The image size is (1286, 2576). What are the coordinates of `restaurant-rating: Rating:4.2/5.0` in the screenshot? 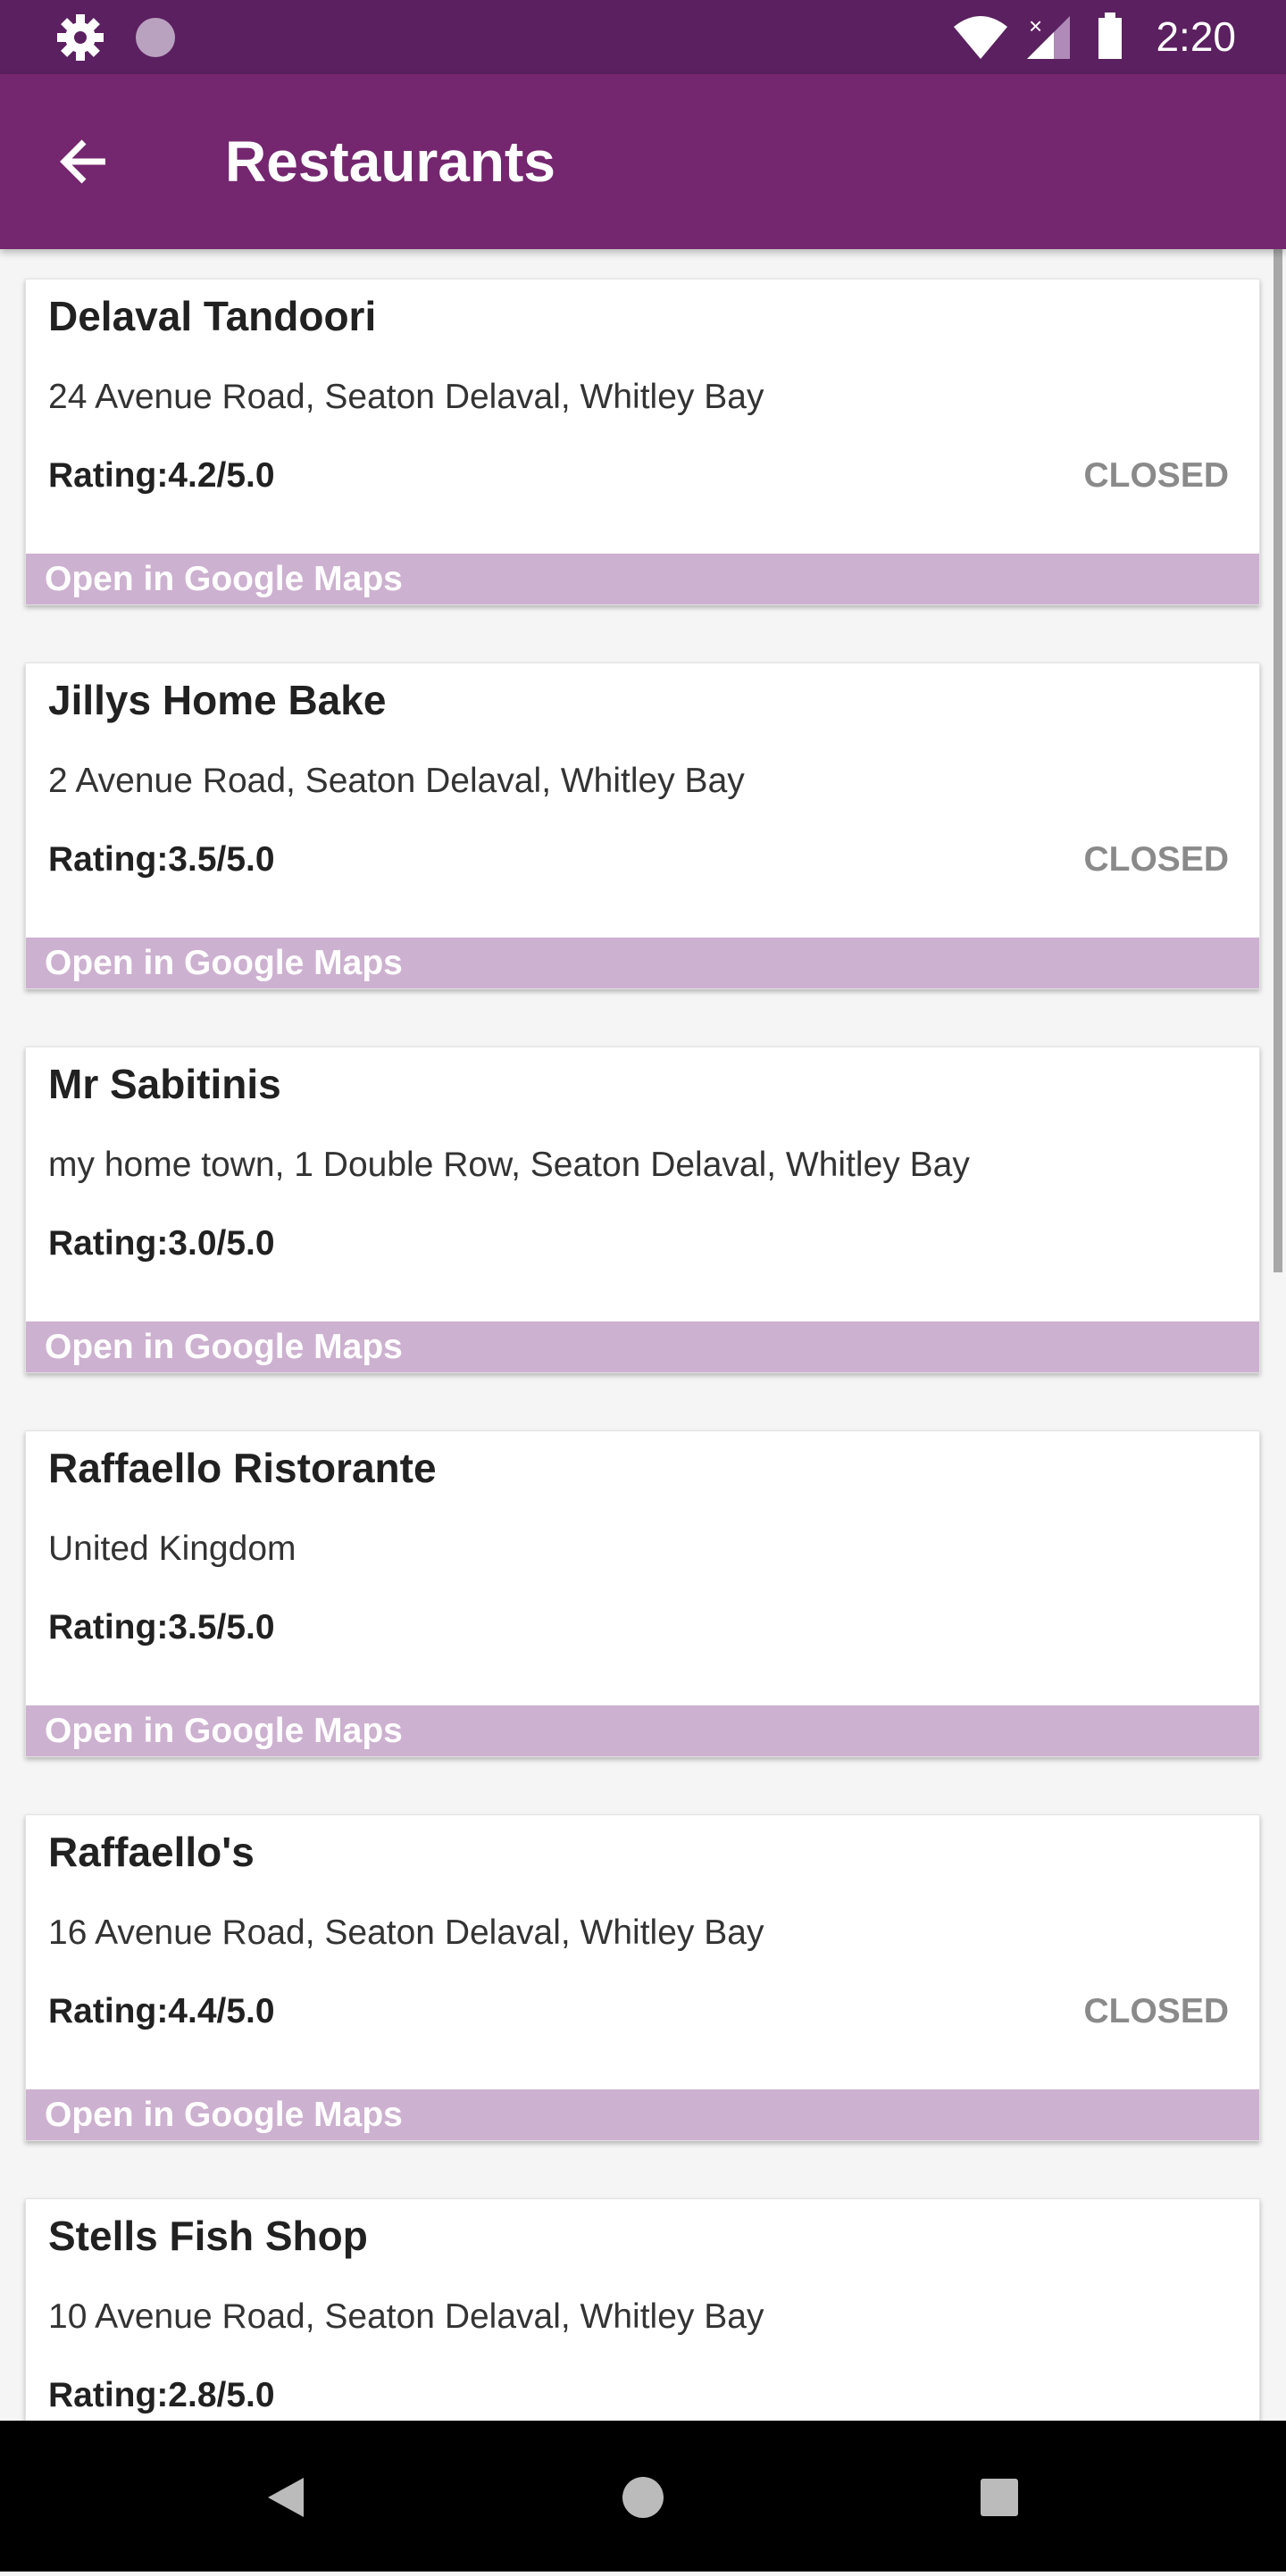 It's located at (161, 475).